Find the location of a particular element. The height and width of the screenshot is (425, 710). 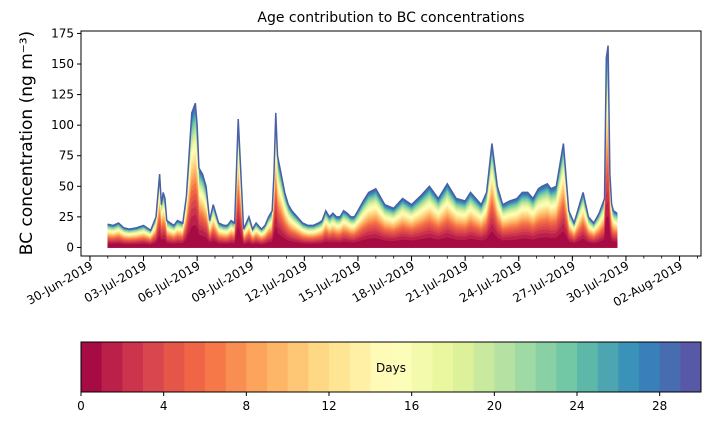

colorbar-tick-label: 8 is located at coordinates (247, 406).